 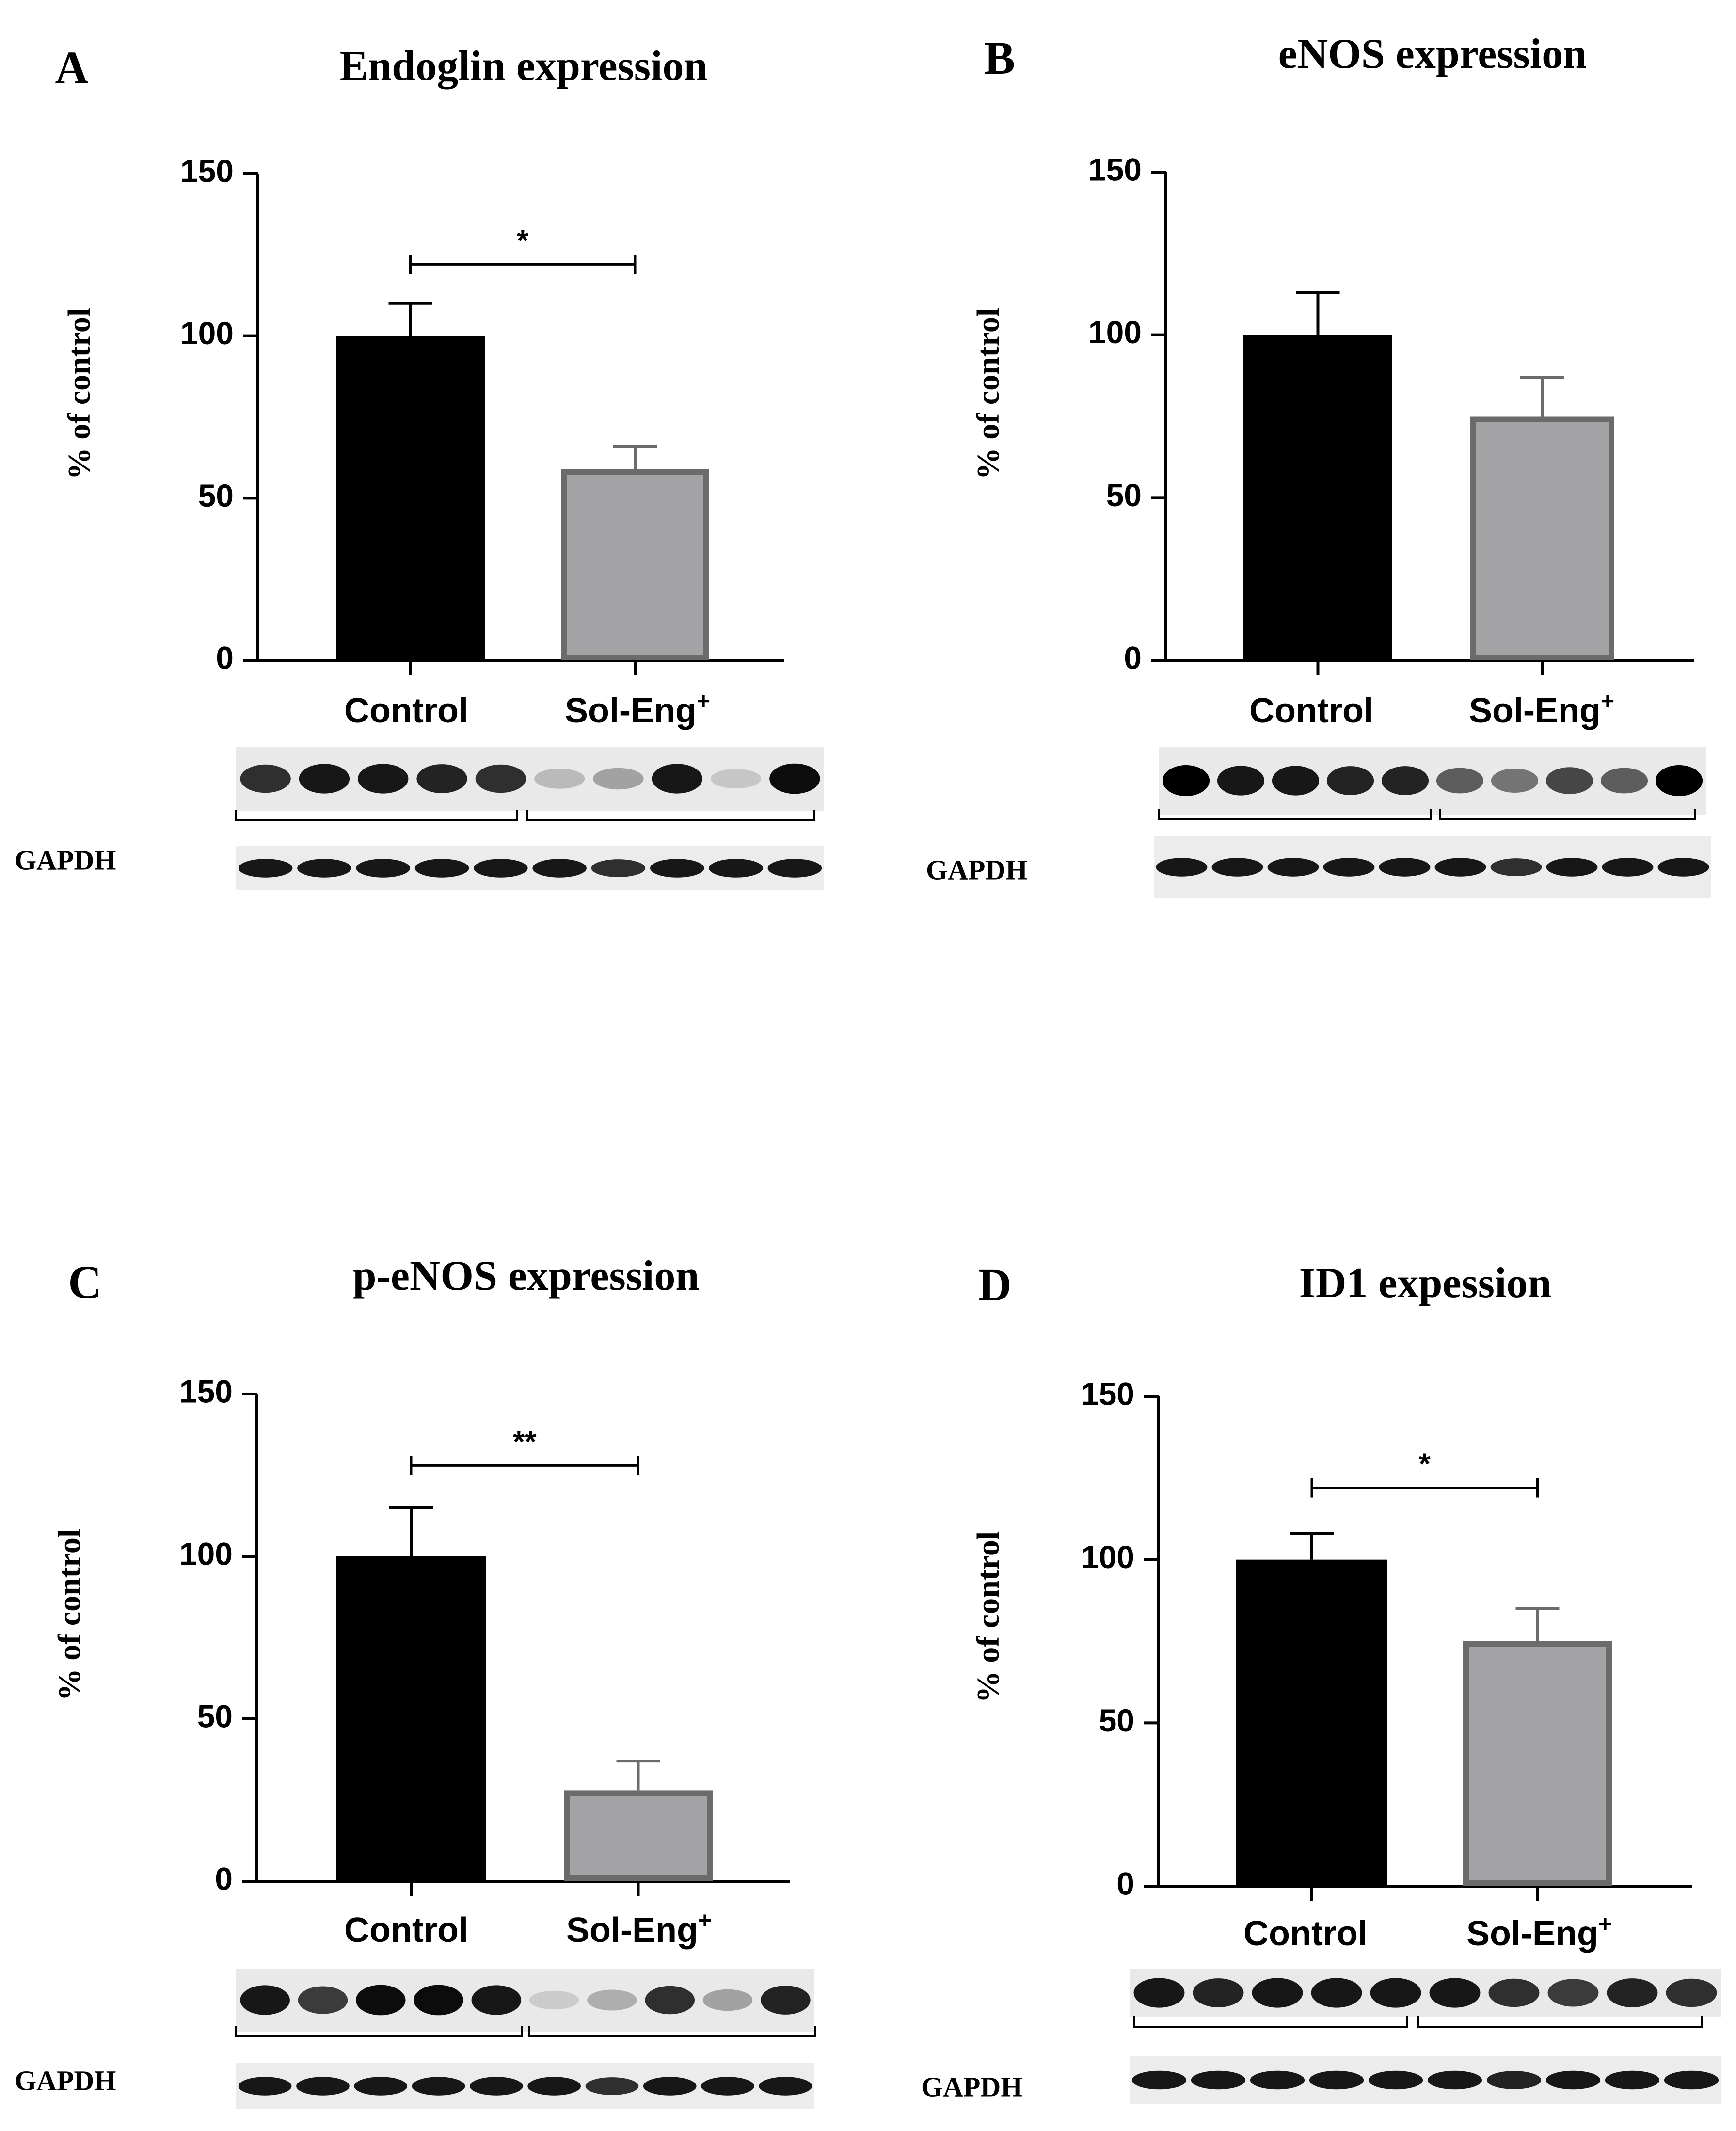 I want to click on category-superscript: +, so click(x=1605, y=1924).